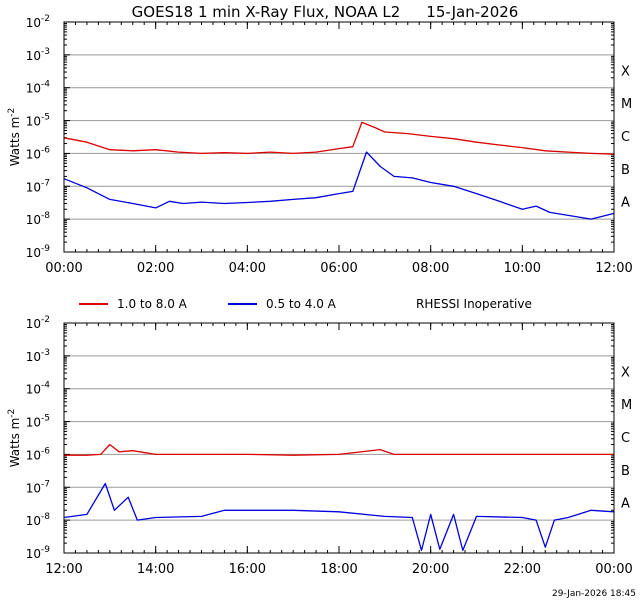 The width and height of the screenshot is (640, 600). What do you see at coordinates (152, 304) in the screenshot?
I see `legend-long-label: 1.0 to 8.0 A` at bounding box center [152, 304].